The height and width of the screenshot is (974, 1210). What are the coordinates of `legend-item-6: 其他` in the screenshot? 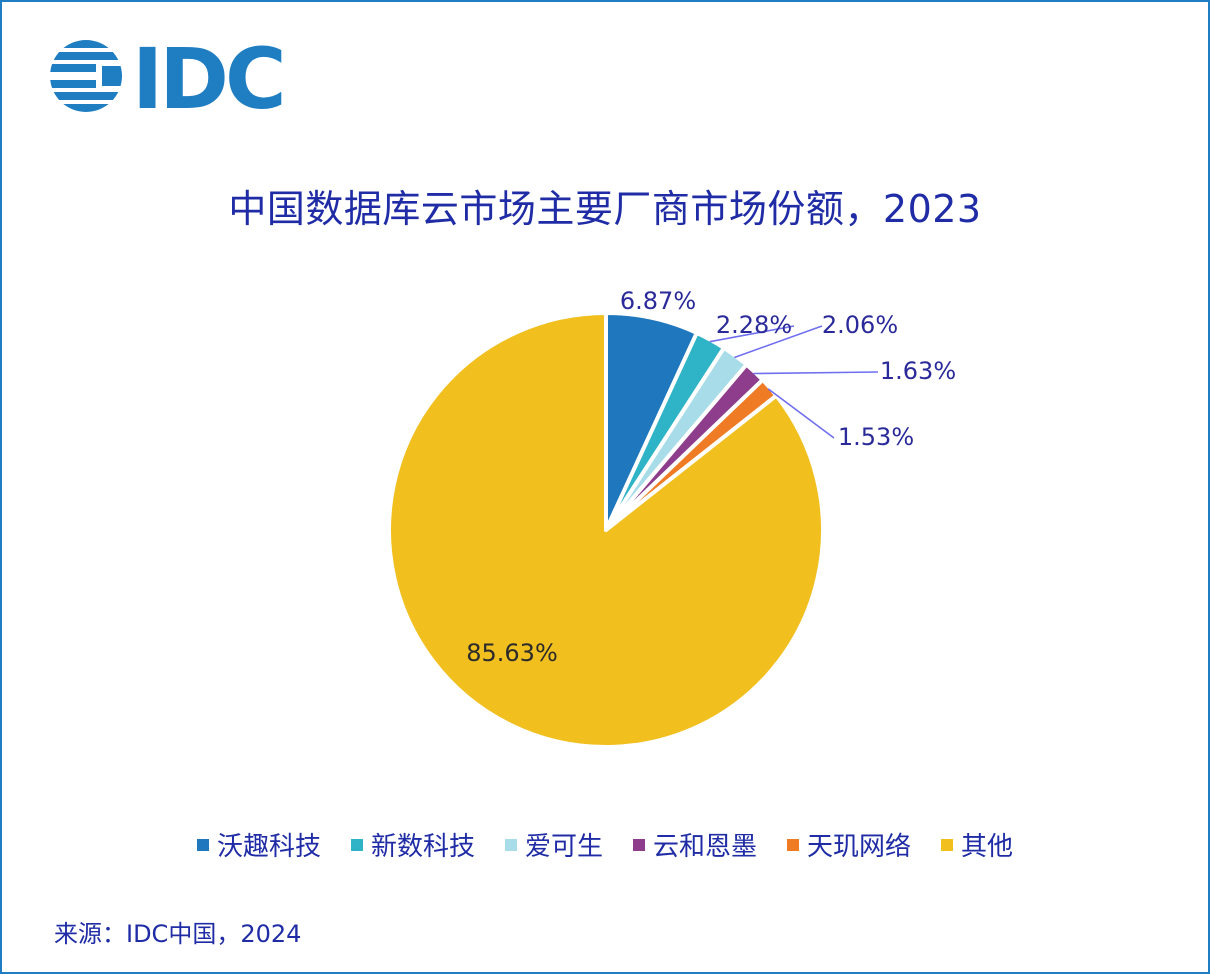 It's located at (977, 844).